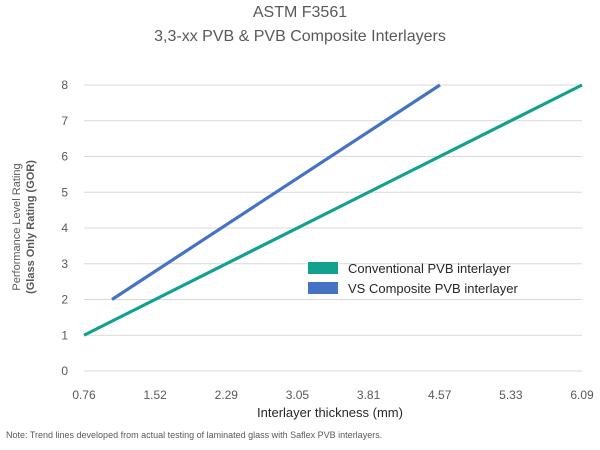 The height and width of the screenshot is (450, 600). I want to click on y-tick-label-1: 1, so click(64, 335).